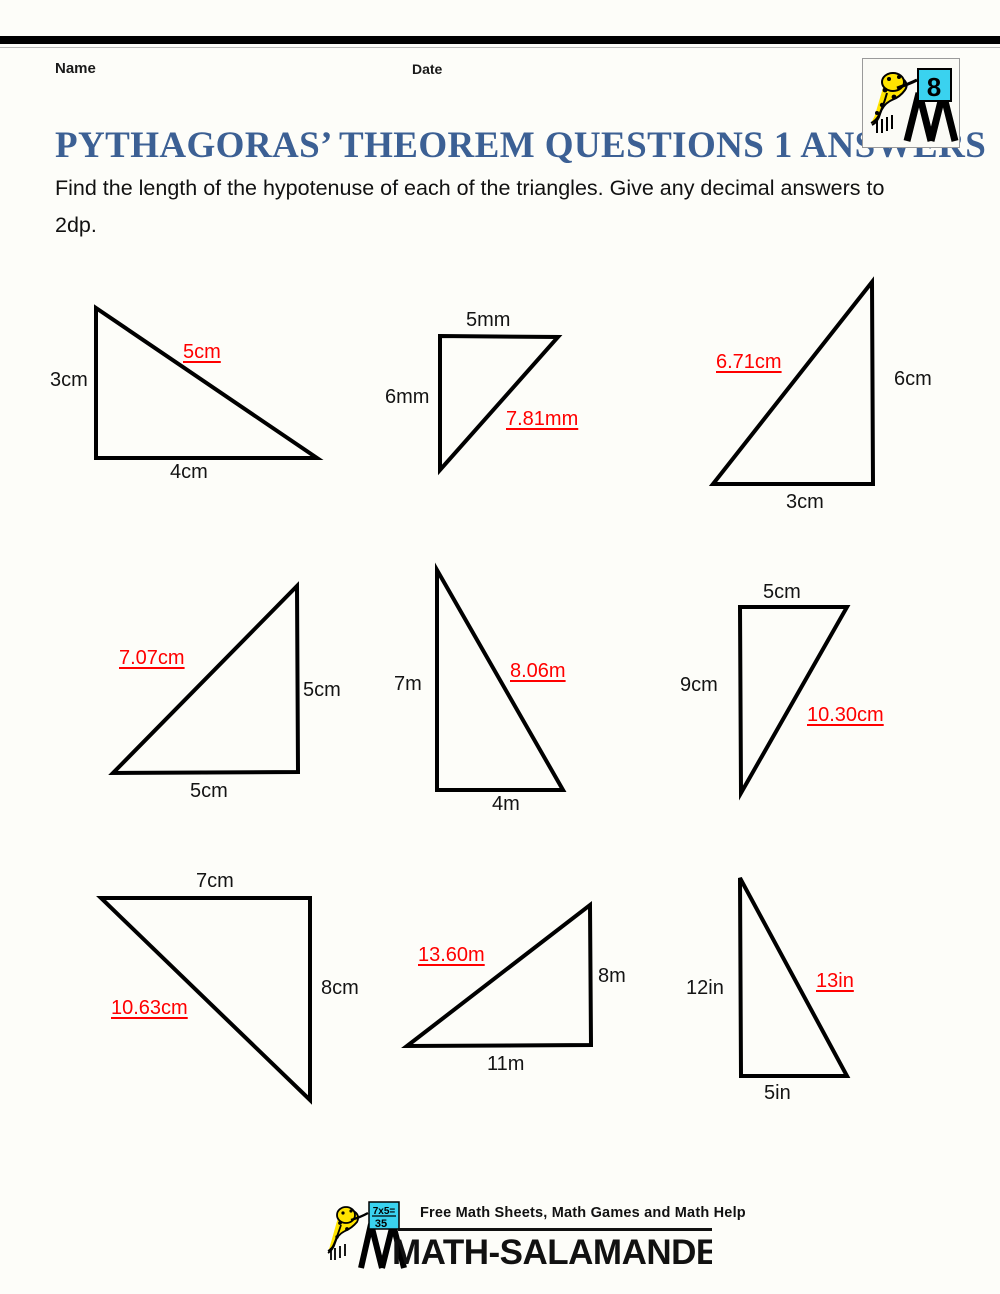 This screenshot has height=1294, width=1000. What do you see at coordinates (407, 397) in the screenshot?
I see `triangle-2-vertical-label: 6mm` at bounding box center [407, 397].